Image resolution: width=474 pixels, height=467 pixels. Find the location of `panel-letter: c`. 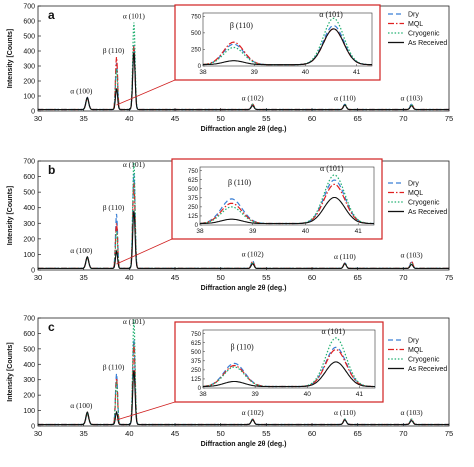

panel-letter: c is located at coordinates (51, 327).